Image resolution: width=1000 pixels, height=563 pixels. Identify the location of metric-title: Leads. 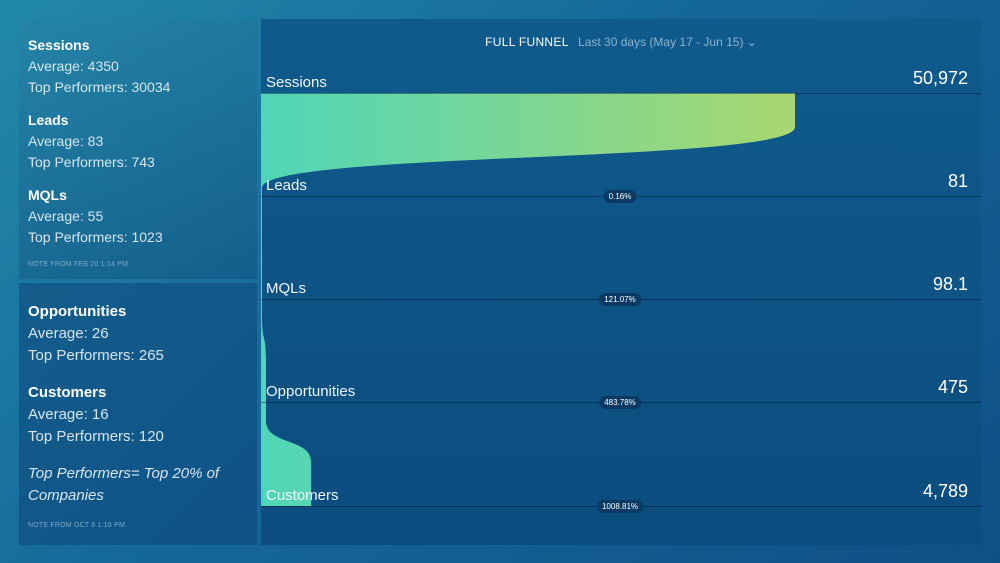
(48, 120).